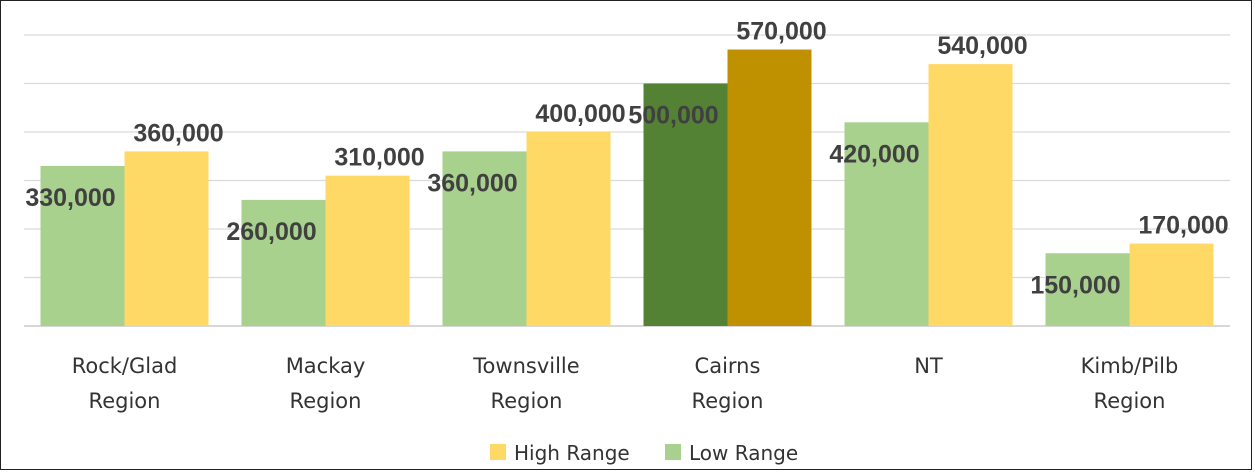 Image resolution: width=1255 pixels, height=473 pixels. Describe the element at coordinates (379, 158) in the screenshot. I see `data-label-high-range: 310,000` at that location.